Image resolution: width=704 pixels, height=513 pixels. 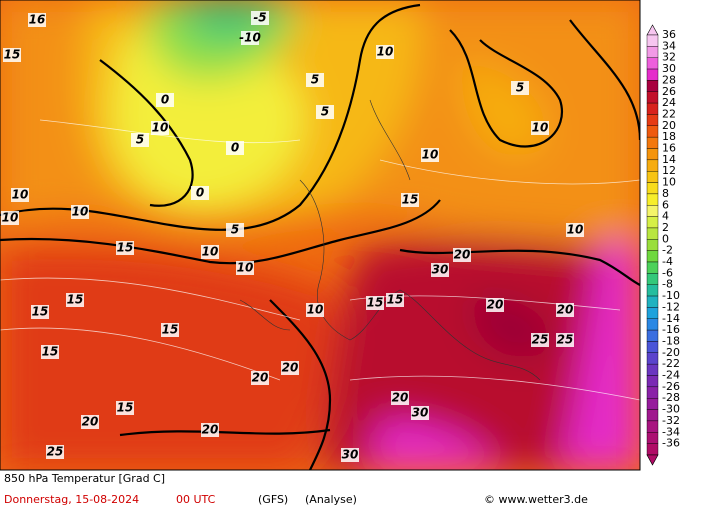 I want to click on contour-label: -10, so click(x=250, y=38).